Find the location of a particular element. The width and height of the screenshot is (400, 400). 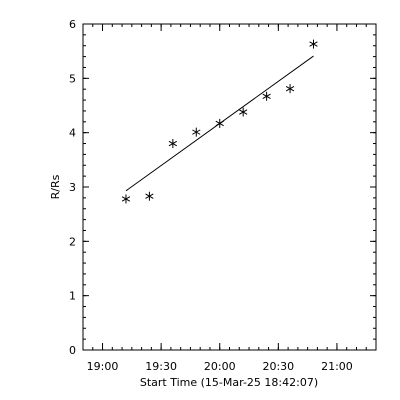

y-tick-label: 6 is located at coordinates (72, 24).